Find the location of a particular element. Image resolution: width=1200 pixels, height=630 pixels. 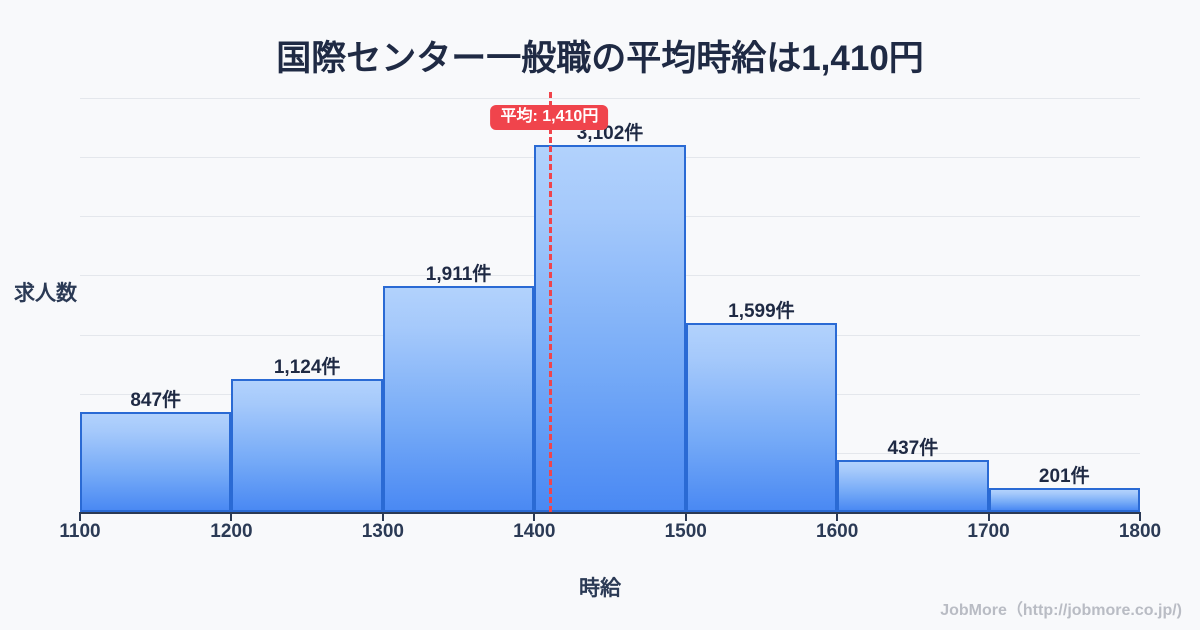

gridline is located at coordinates (610, 98).